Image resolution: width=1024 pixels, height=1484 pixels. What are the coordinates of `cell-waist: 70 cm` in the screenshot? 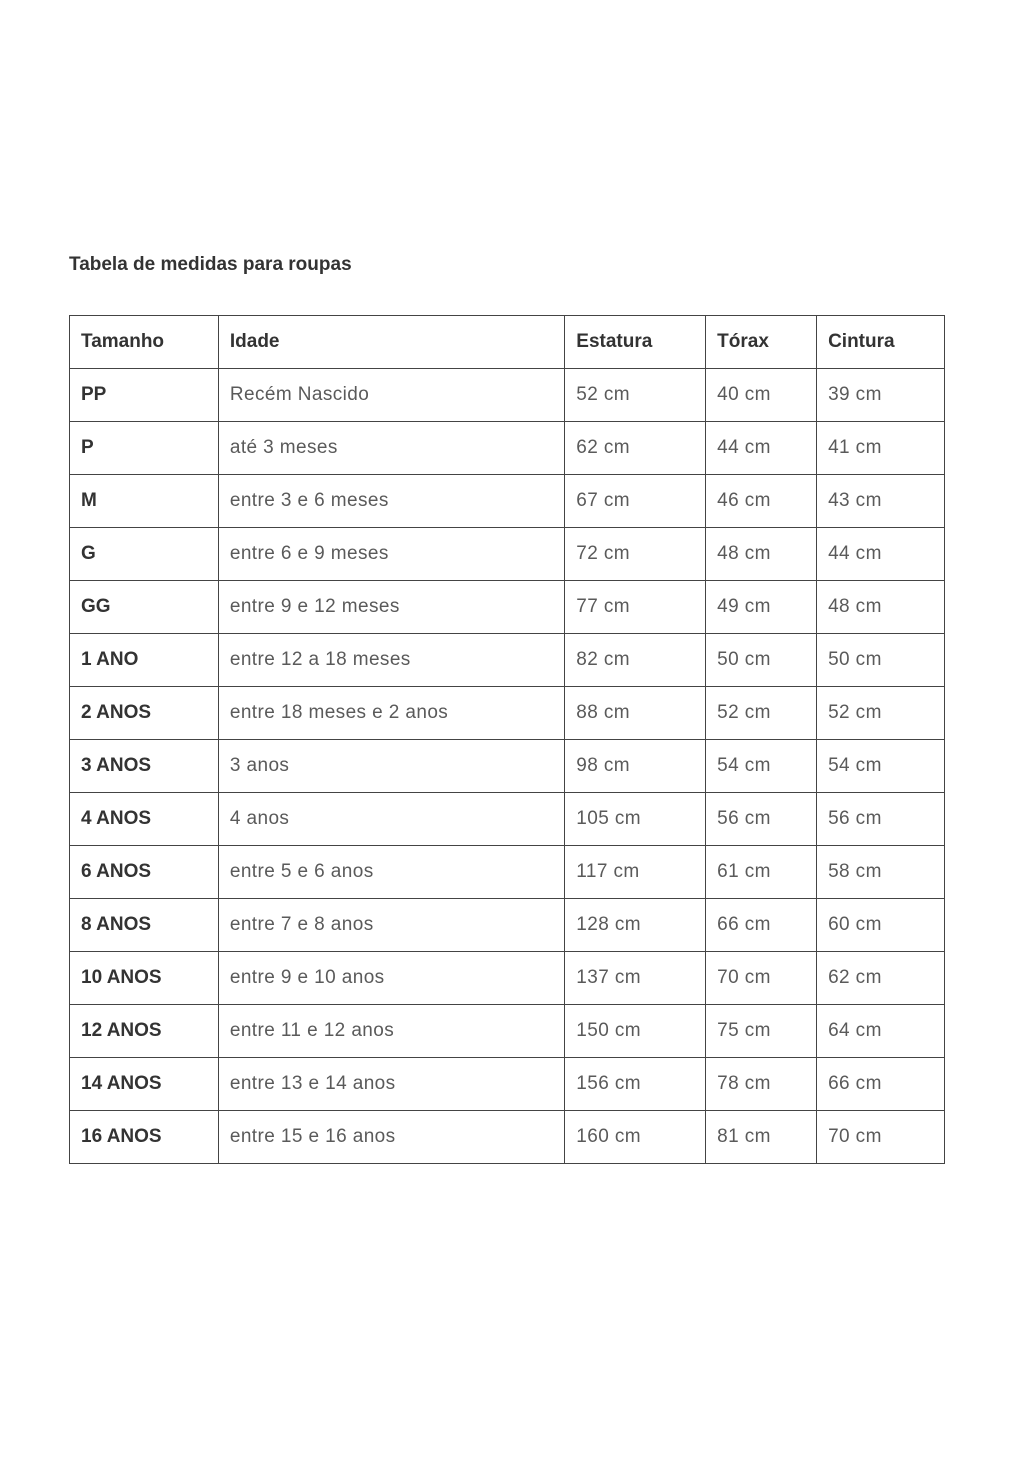 It's located at (880, 1137).